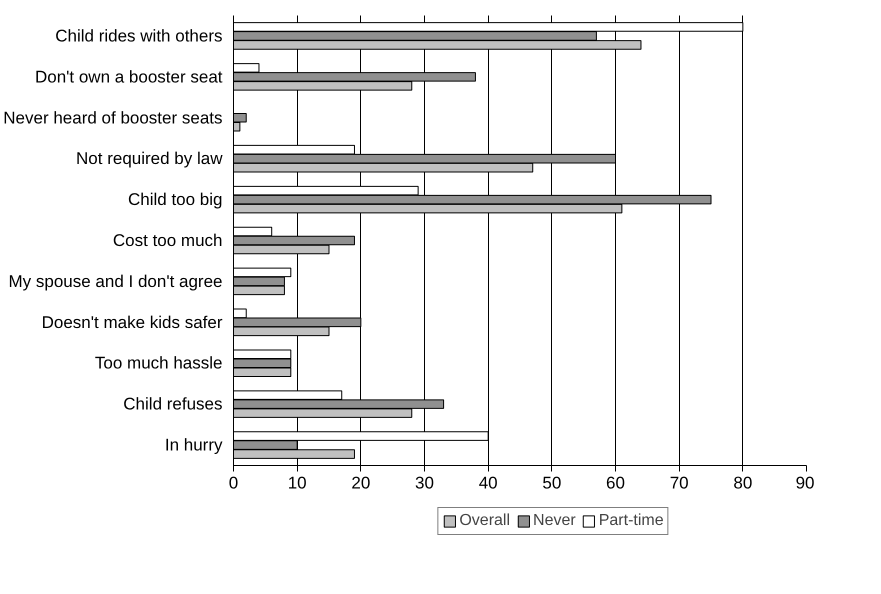 The height and width of the screenshot is (594, 881). Describe the element at coordinates (233, 483) in the screenshot. I see `x-tick-label: 0` at that location.